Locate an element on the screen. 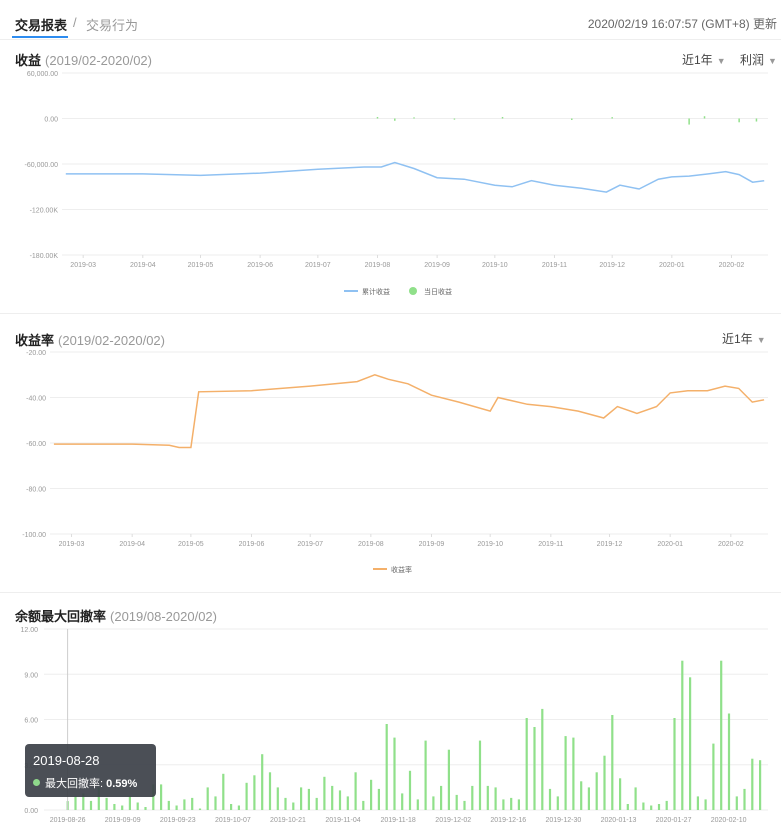 Image resolution: width=781 pixels, height=840 pixels. y-tick-label: 9.00 is located at coordinates (31, 675).